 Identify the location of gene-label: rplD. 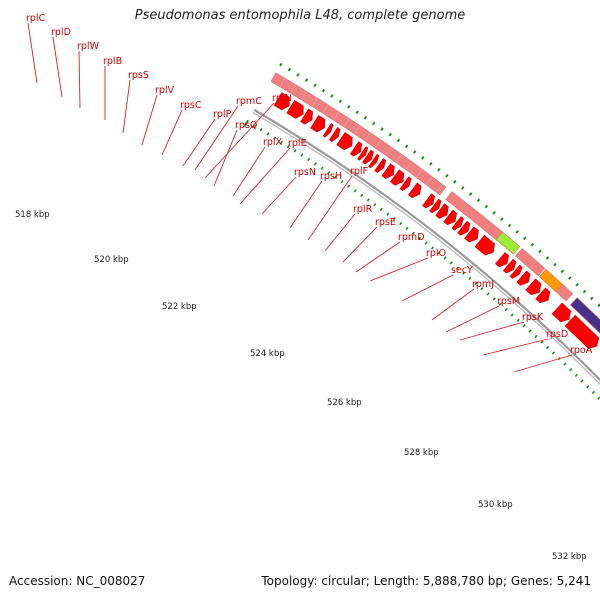
(61, 32).